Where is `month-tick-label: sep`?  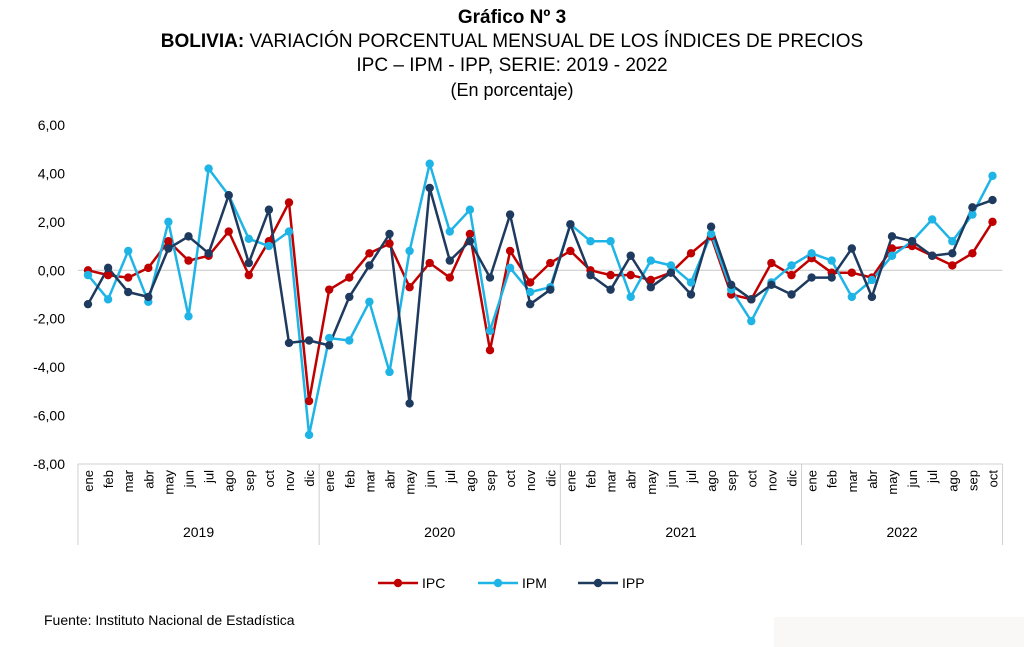 month-tick-label: sep is located at coordinates (490, 480).